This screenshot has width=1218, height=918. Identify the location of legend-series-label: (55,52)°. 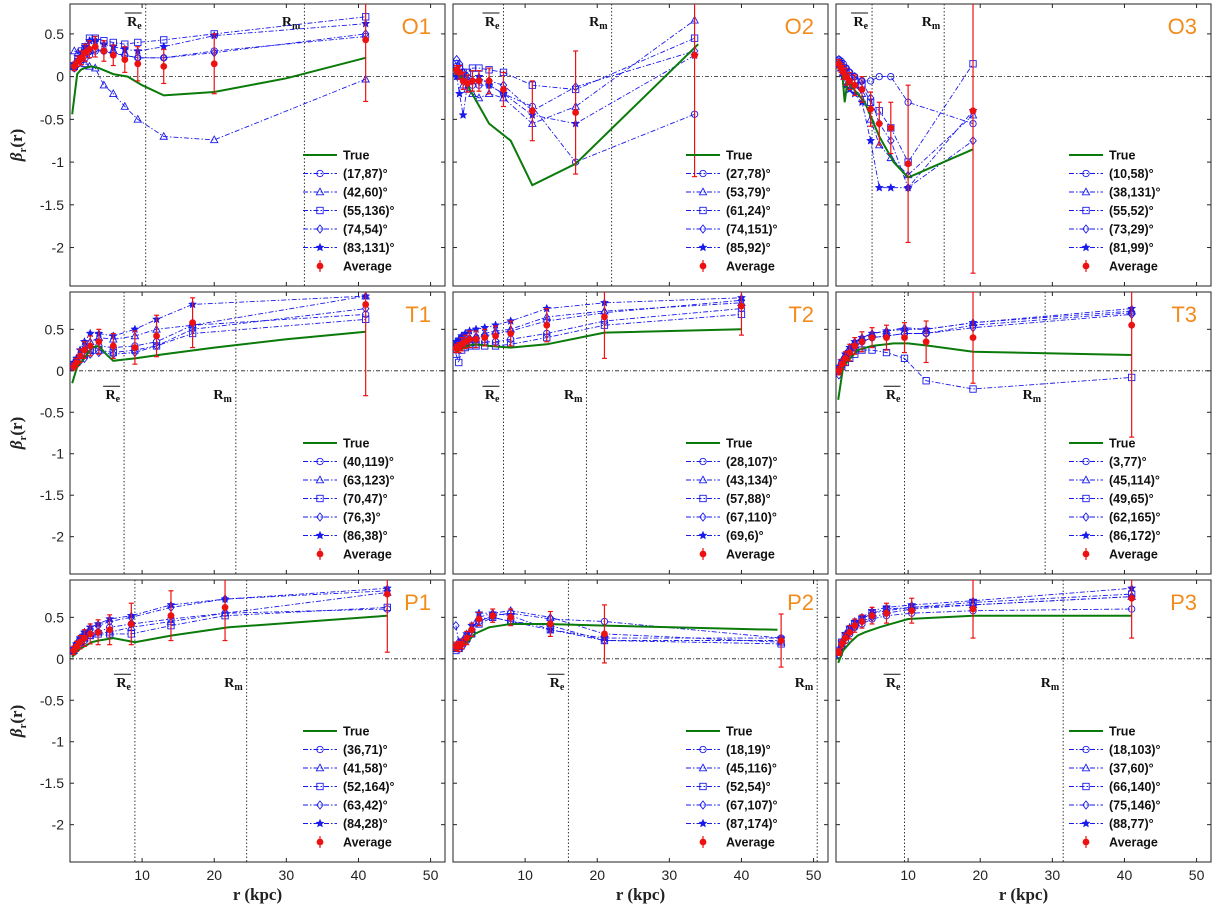
(1131, 211).